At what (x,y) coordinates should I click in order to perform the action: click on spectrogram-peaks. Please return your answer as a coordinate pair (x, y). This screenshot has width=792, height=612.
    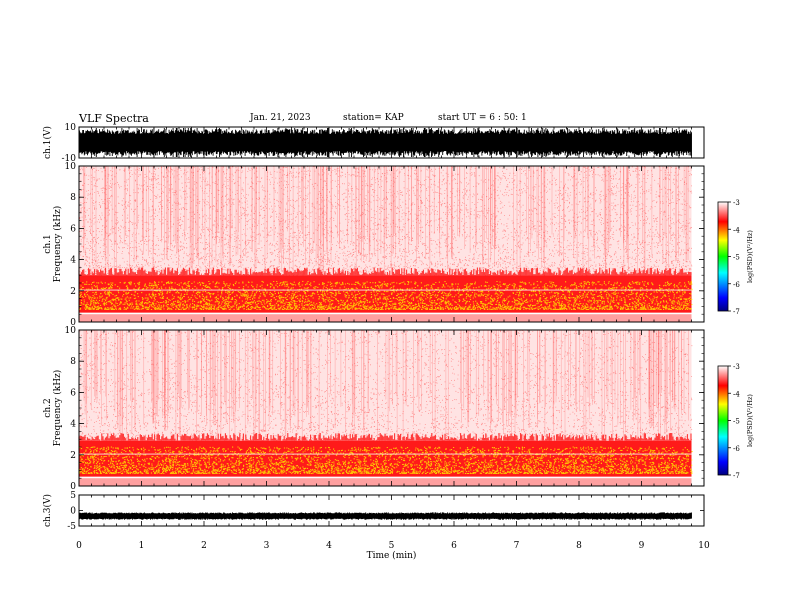
    Looking at the image, I should click on (386, 460).